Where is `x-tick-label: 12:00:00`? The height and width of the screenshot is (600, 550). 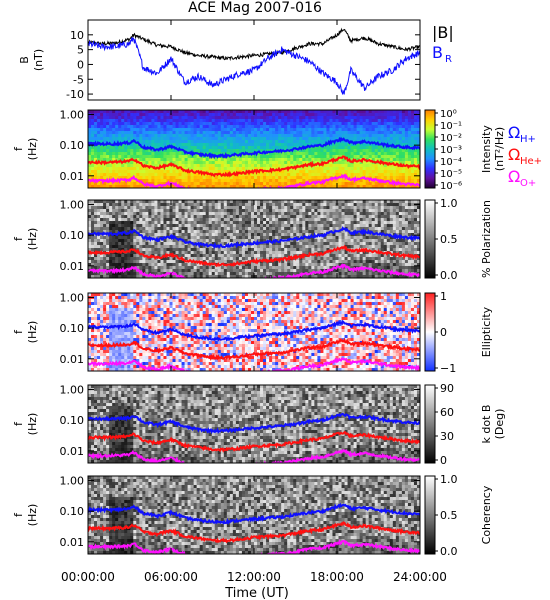 x-tick-label: 12:00:00 is located at coordinates (254, 577).